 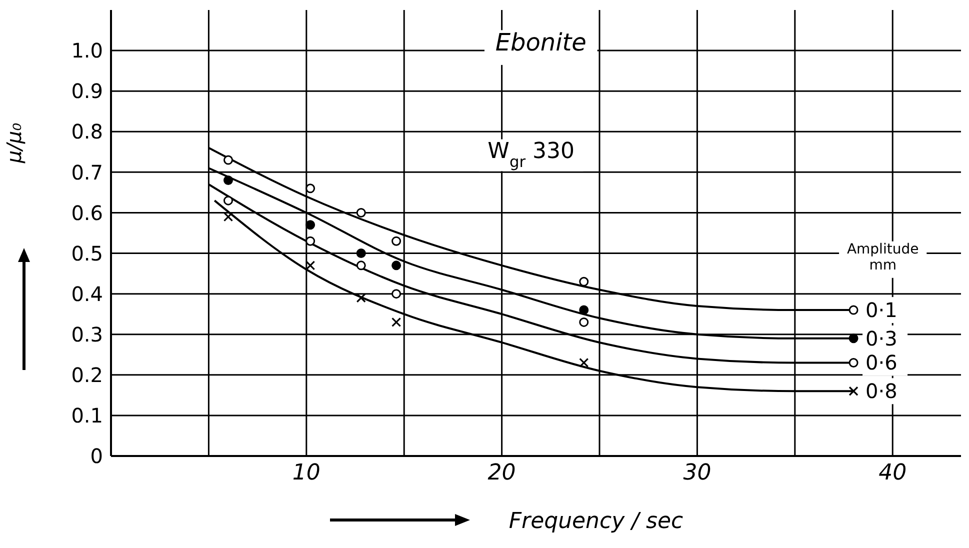 I want to click on y-tick-label: 0.9, so click(x=87, y=91).